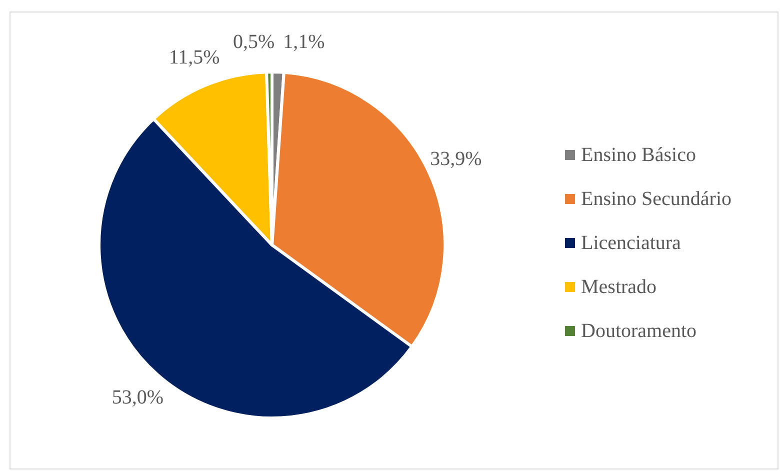 Image resolution: width=780 pixels, height=471 pixels. What do you see at coordinates (194, 57) in the screenshot?
I see `data-label: 11,5%` at bounding box center [194, 57].